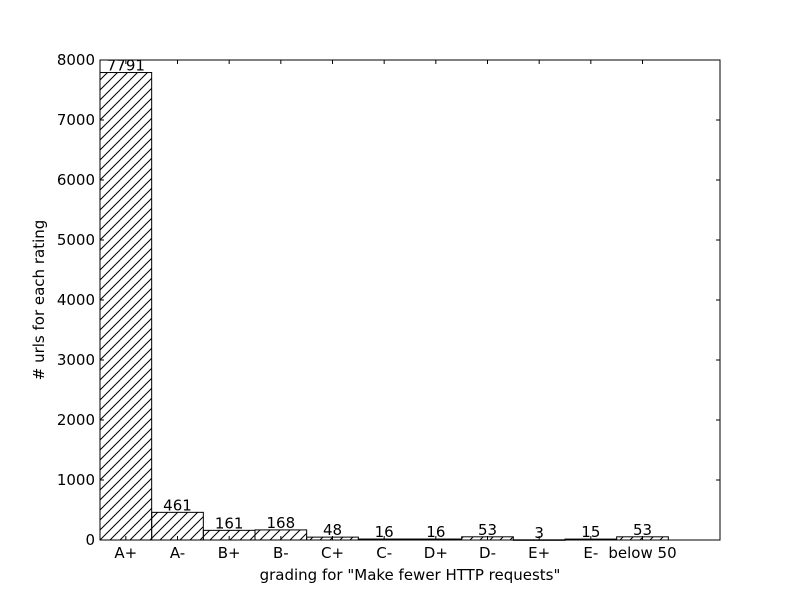 The height and width of the screenshot is (600, 800). I want to click on y-tick-label: 3000, so click(76, 360).